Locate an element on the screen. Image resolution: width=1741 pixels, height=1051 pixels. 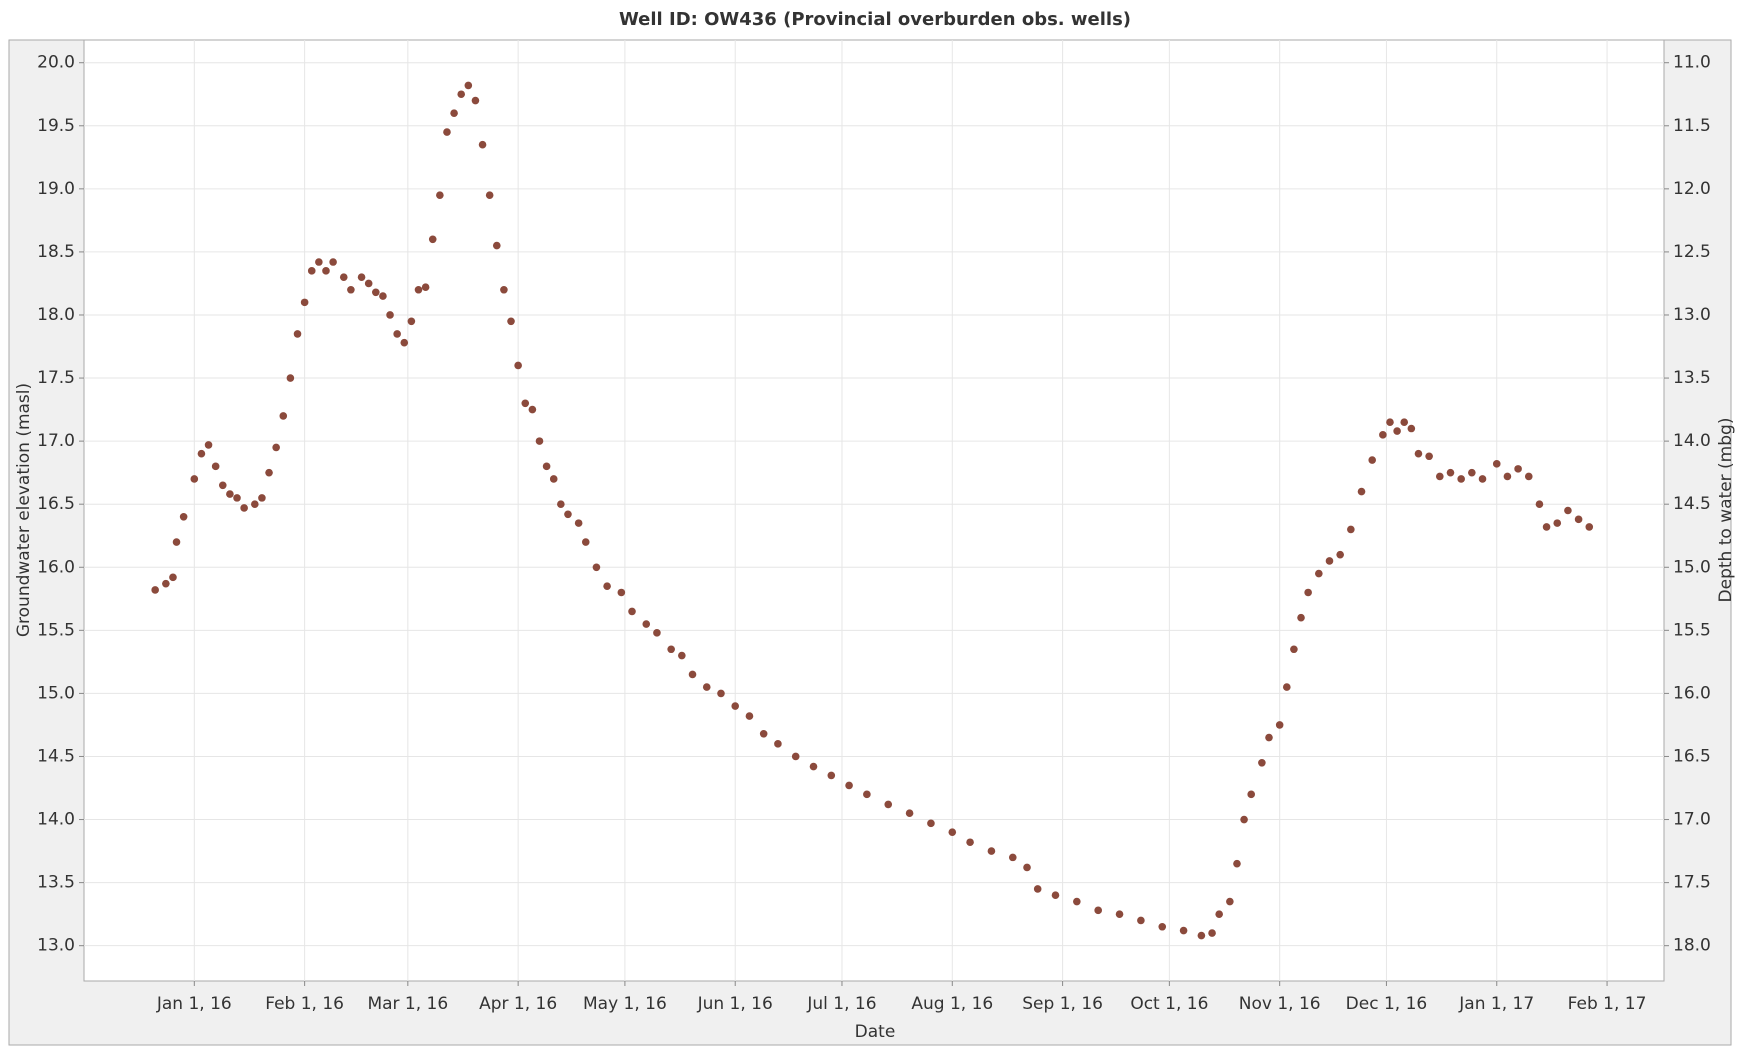
y-tick-label: 14.0 is located at coordinates (56, 820).